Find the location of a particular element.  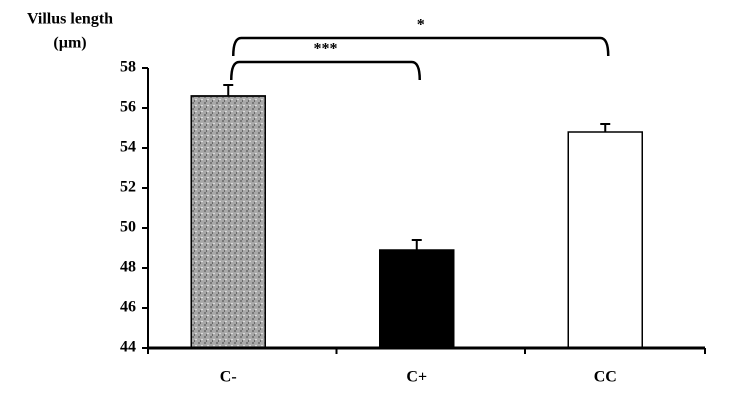

x-tick-label: CC is located at coordinates (605, 377).